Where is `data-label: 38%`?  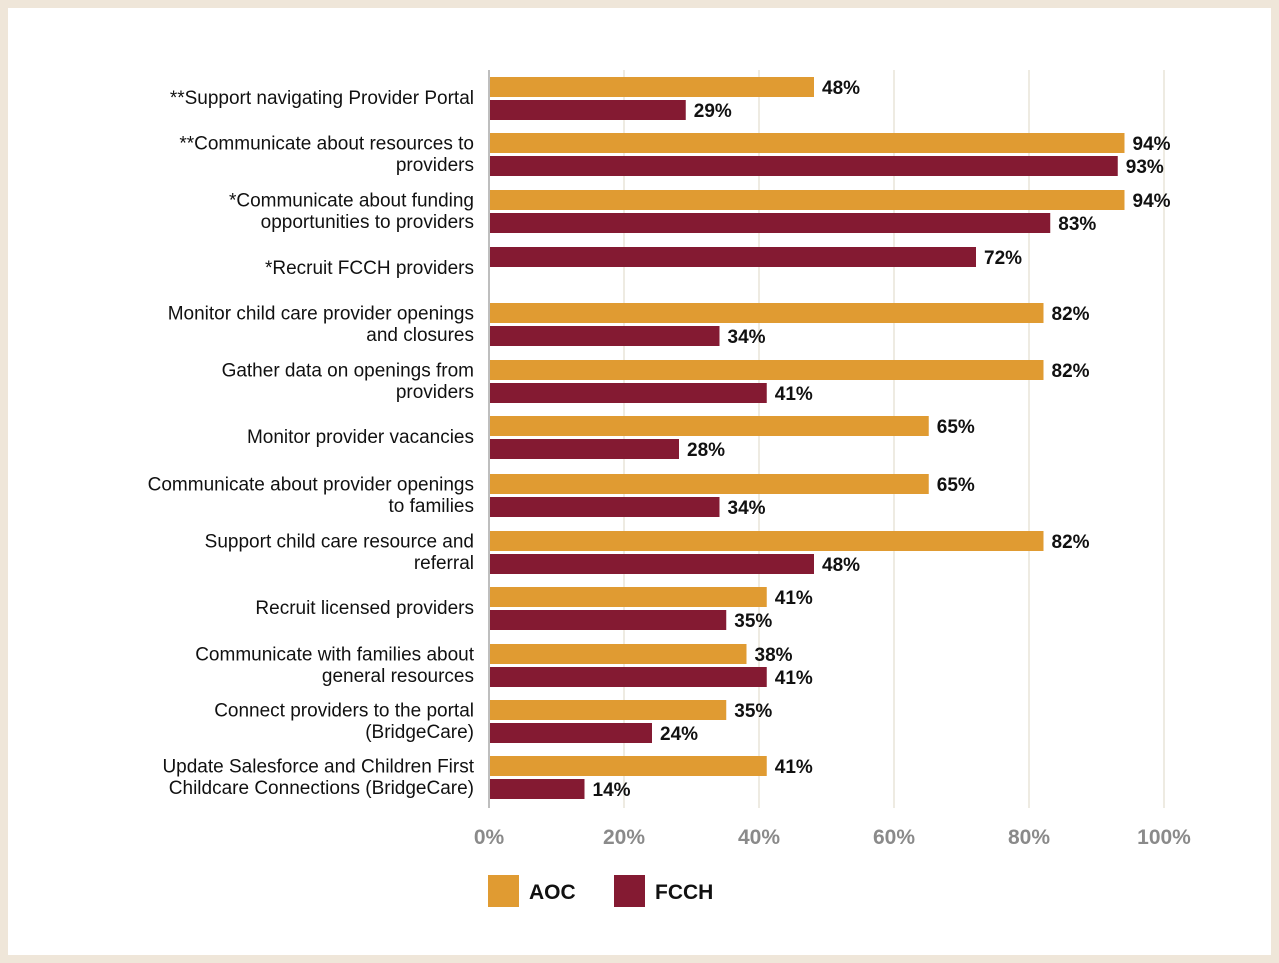
data-label: 38% is located at coordinates (774, 655).